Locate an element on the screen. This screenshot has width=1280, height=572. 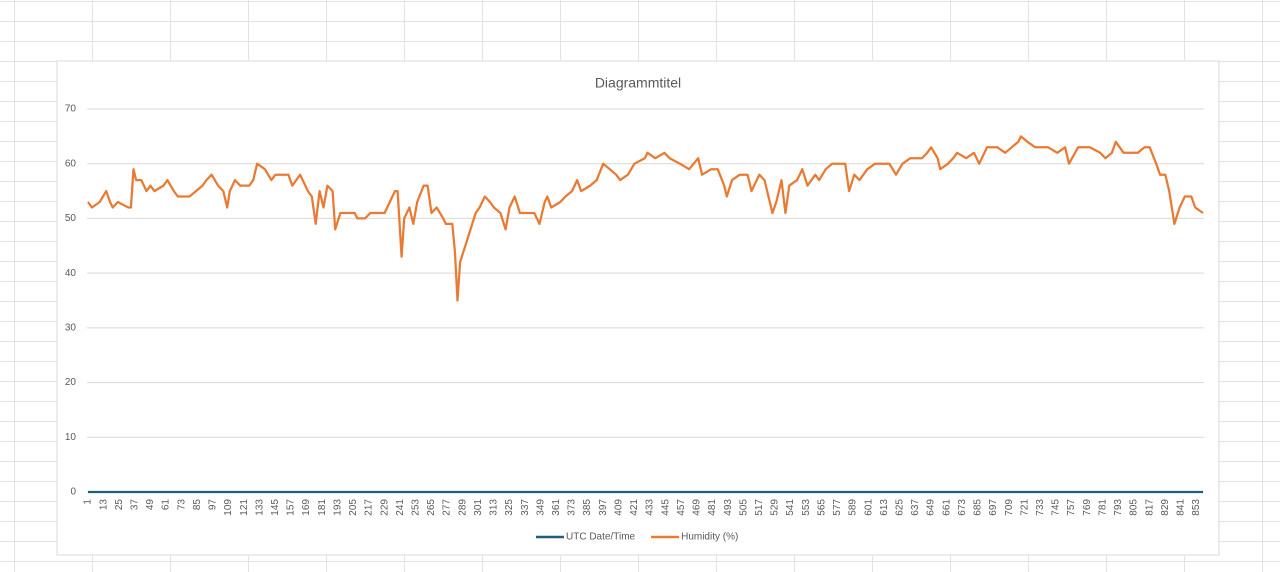
x-tick-label: 529 is located at coordinates (775, 507).